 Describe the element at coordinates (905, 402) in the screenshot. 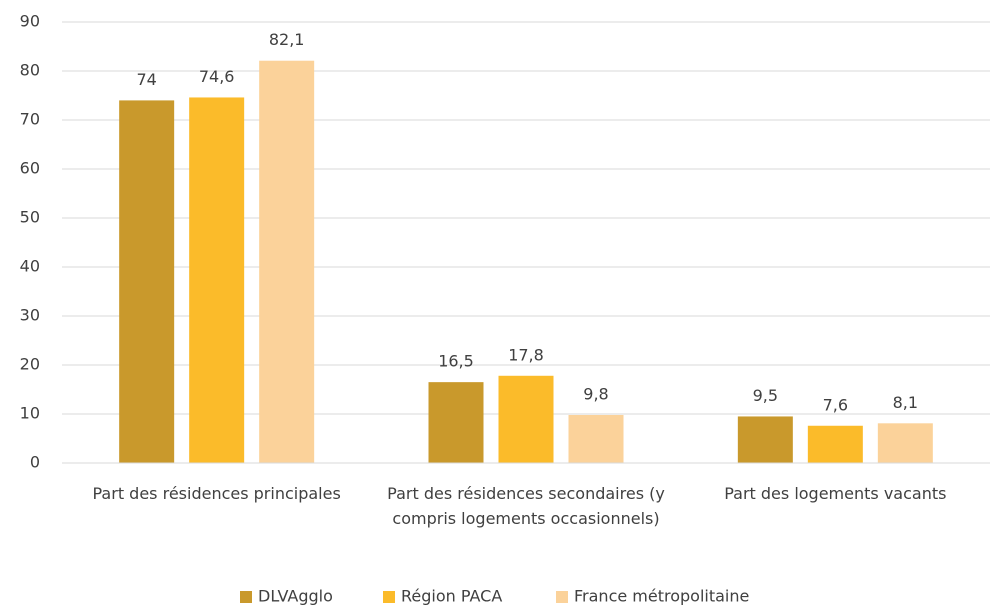

I see `data-label: 8,1` at that location.